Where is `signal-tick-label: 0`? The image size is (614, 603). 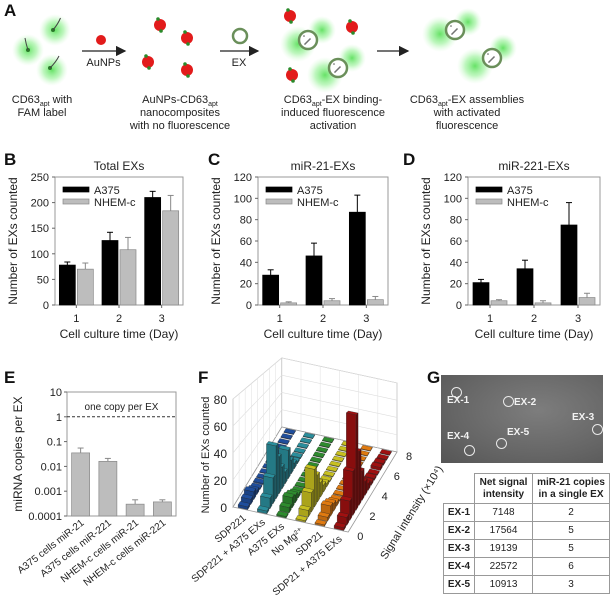 signal-tick-label: 0 is located at coordinates (360, 537).